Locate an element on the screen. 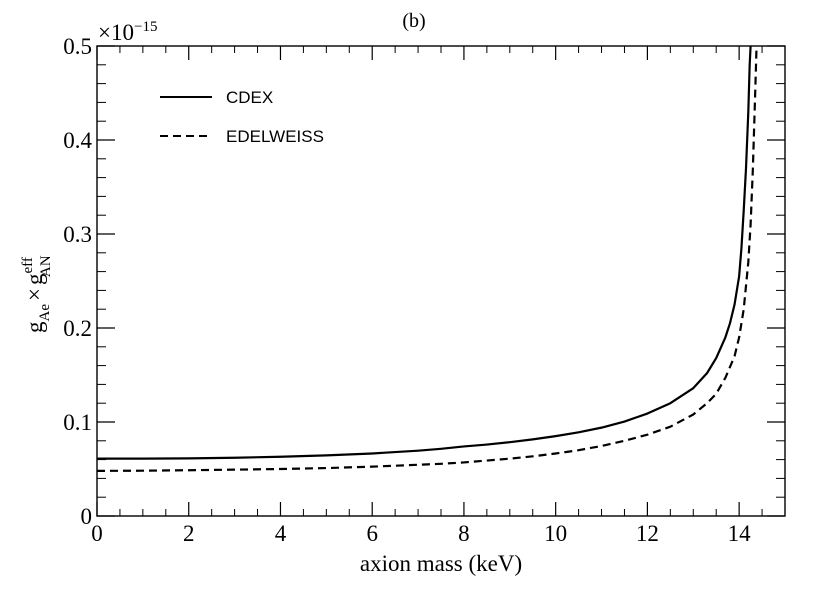 The height and width of the screenshot is (599, 830). y-tick-label: 0.3 is located at coordinates (77, 234).